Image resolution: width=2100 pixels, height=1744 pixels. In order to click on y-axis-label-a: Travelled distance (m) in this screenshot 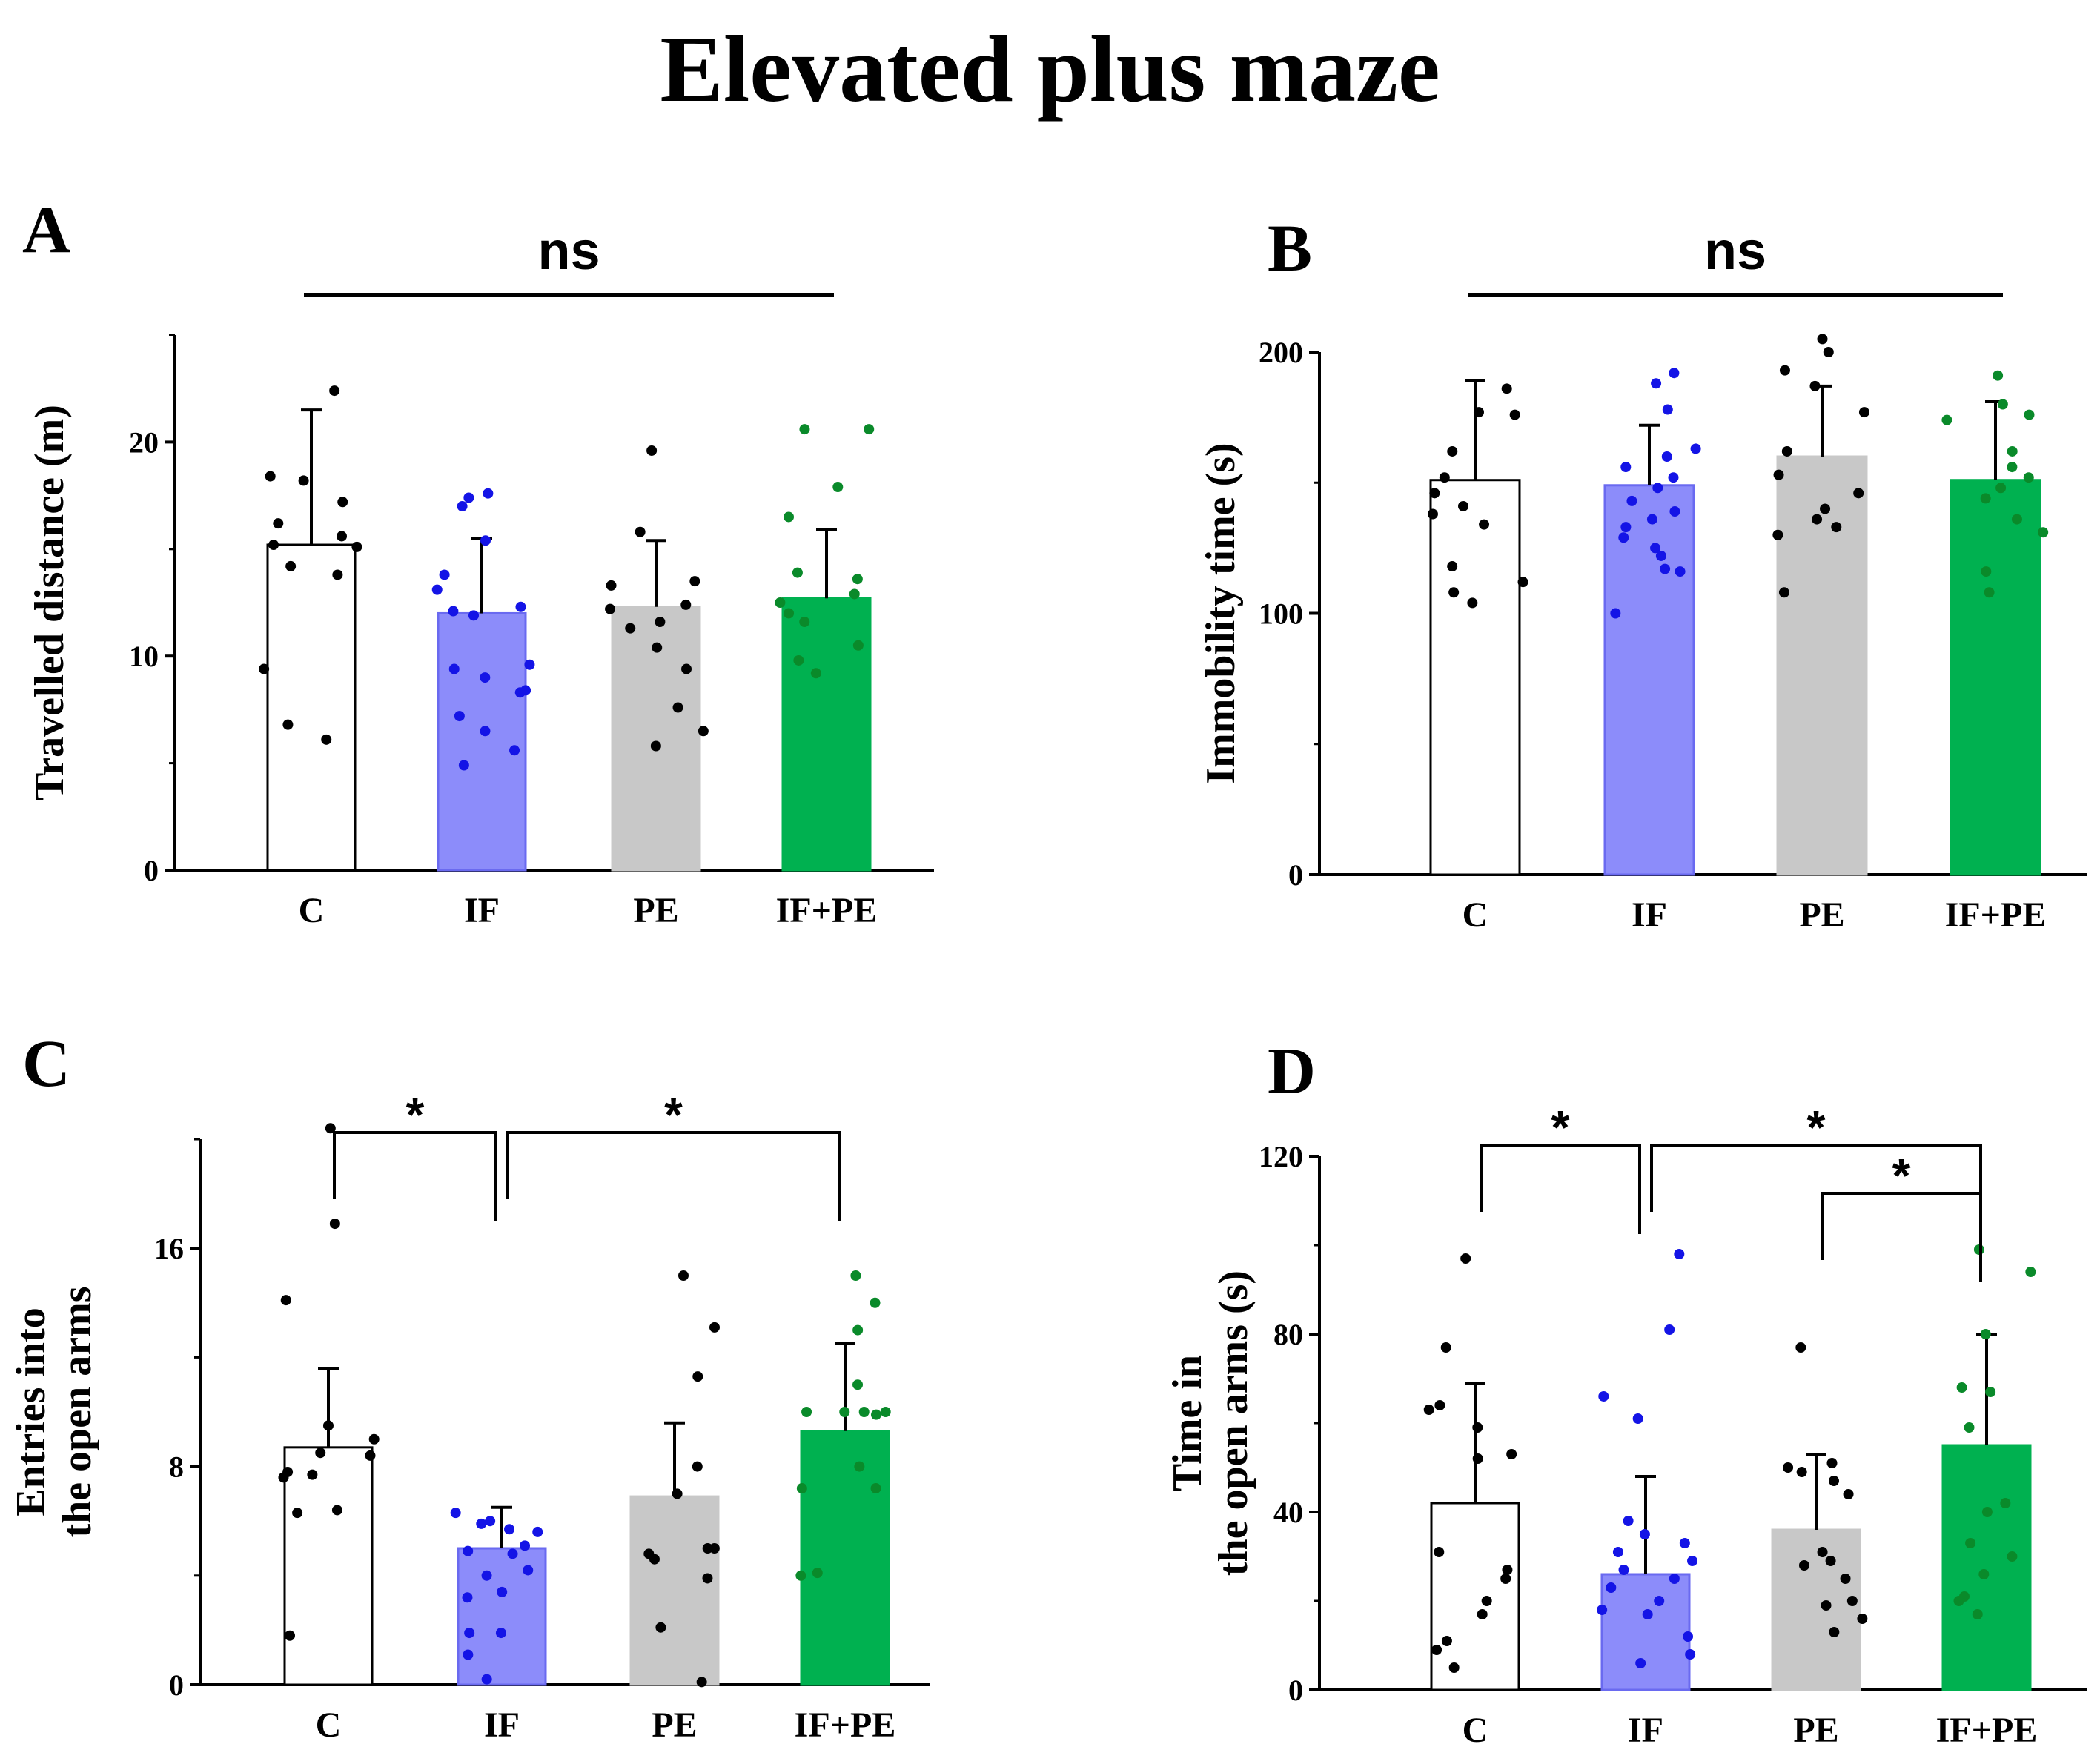, I will do `click(50, 602)`.